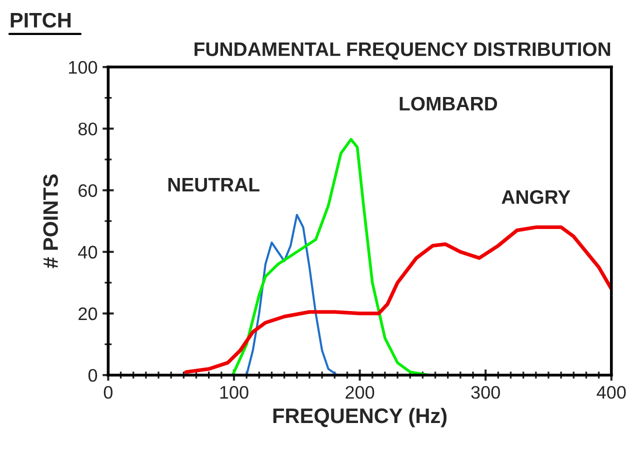 The image size is (629, 453). I want to click on line-series, so click(292, 295).